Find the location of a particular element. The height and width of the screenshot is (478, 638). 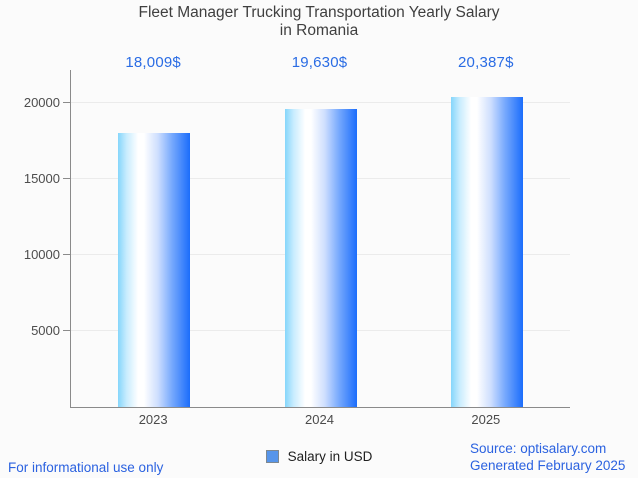

legend-label: Salary in USD is located at coordinates (330, 456).